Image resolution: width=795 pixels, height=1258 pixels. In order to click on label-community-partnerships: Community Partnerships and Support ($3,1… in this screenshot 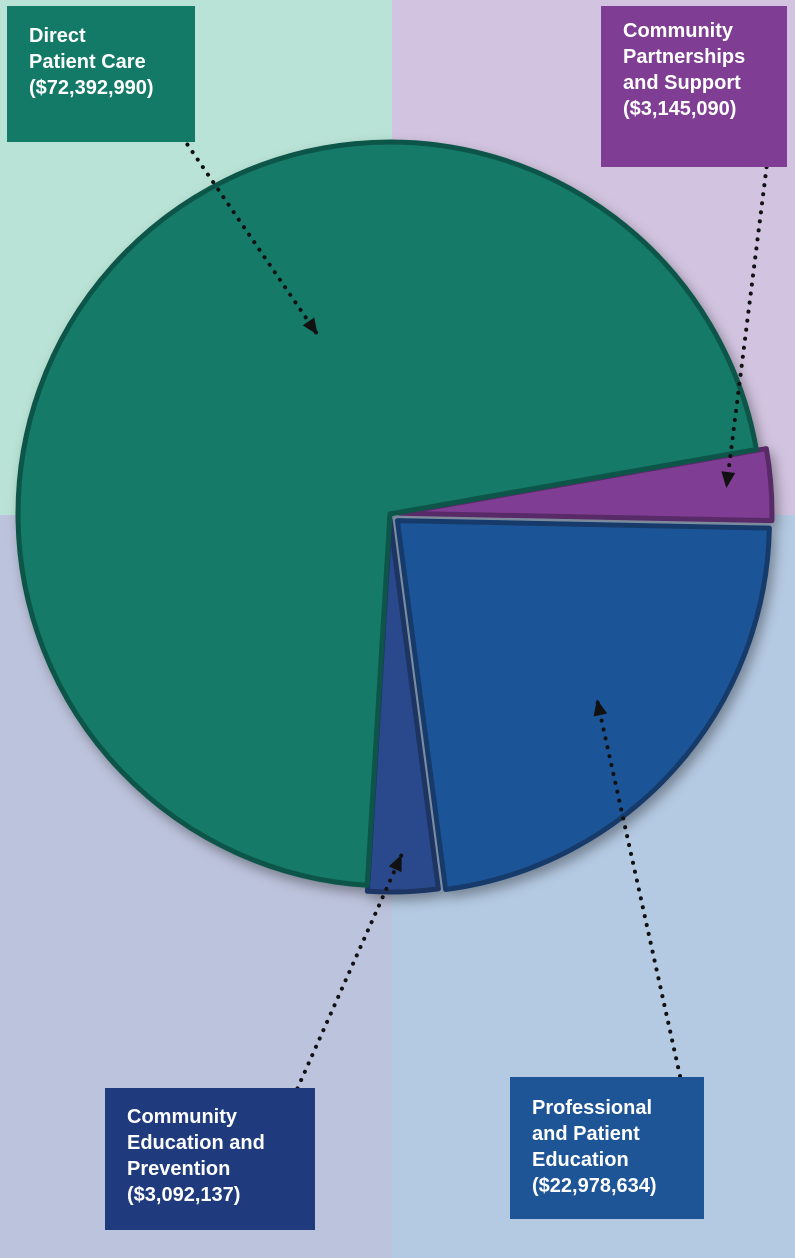, I will do `click(694, 86)`.